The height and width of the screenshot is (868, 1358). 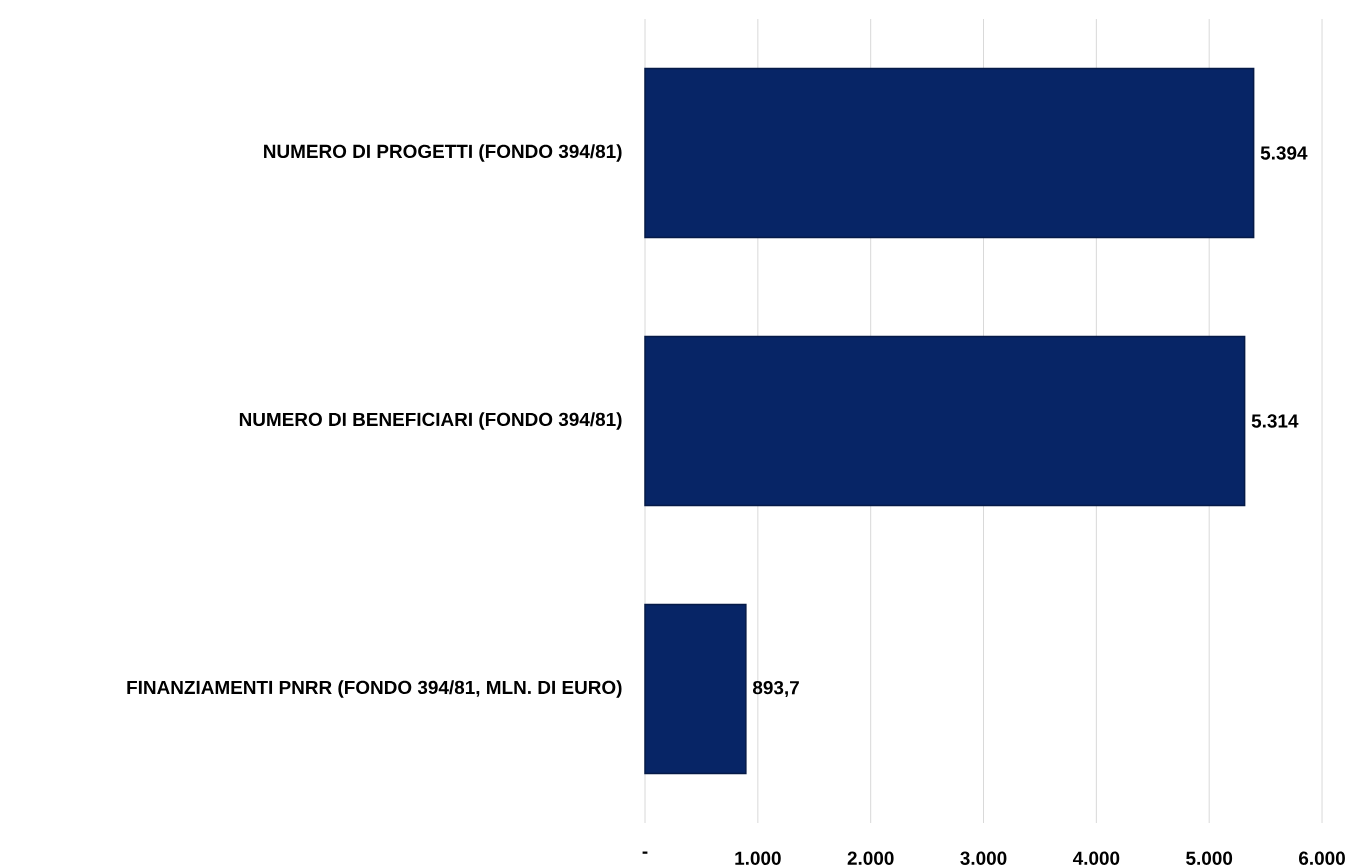 I want to click on data-label: 5.394, so click(x=1284, y=153).